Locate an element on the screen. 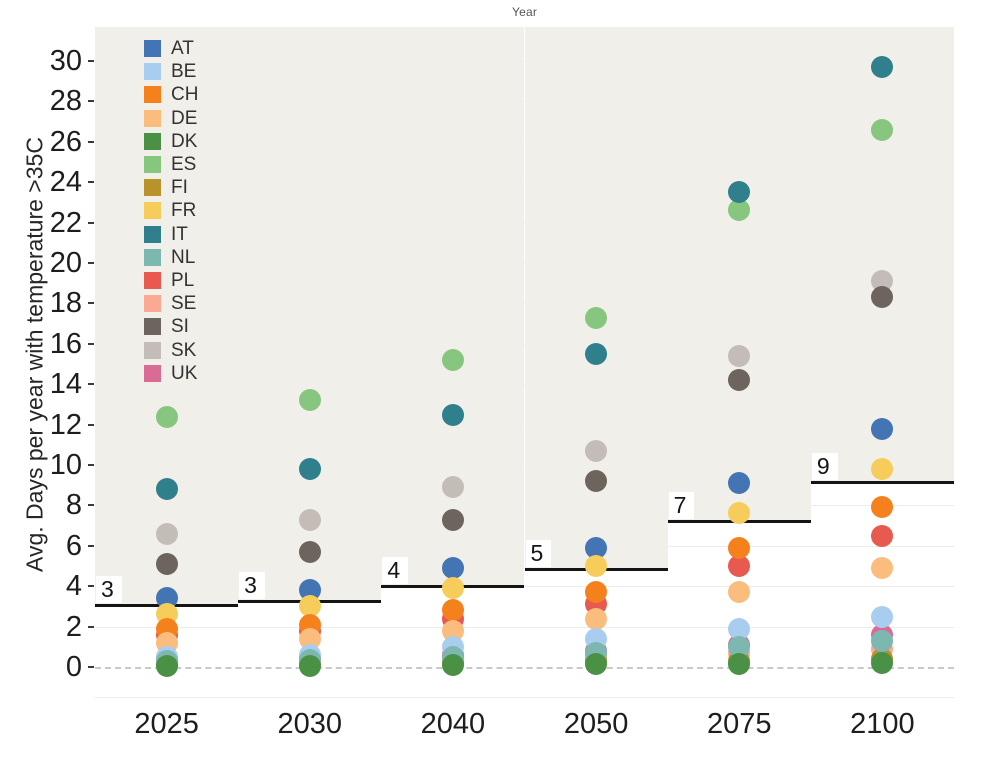 The height and width of the screenshot is (758, 1001). y-tick-label: 10 is located at coordinates (65, 465).